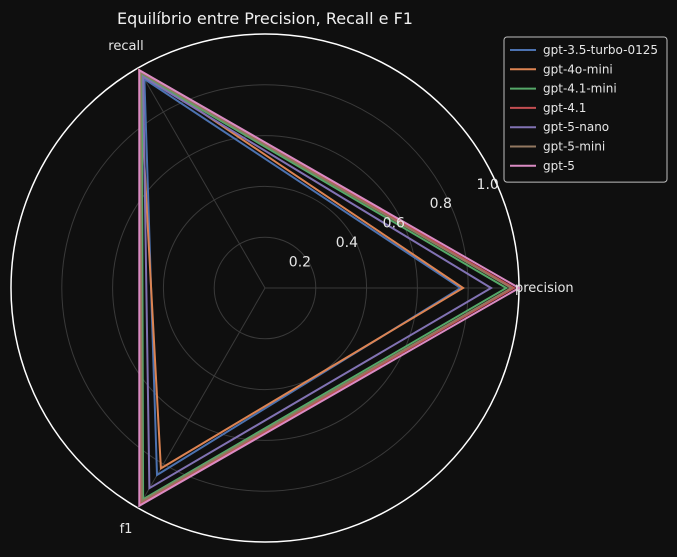  I want to click on legend-label: gpt-5, so click(559, 166).